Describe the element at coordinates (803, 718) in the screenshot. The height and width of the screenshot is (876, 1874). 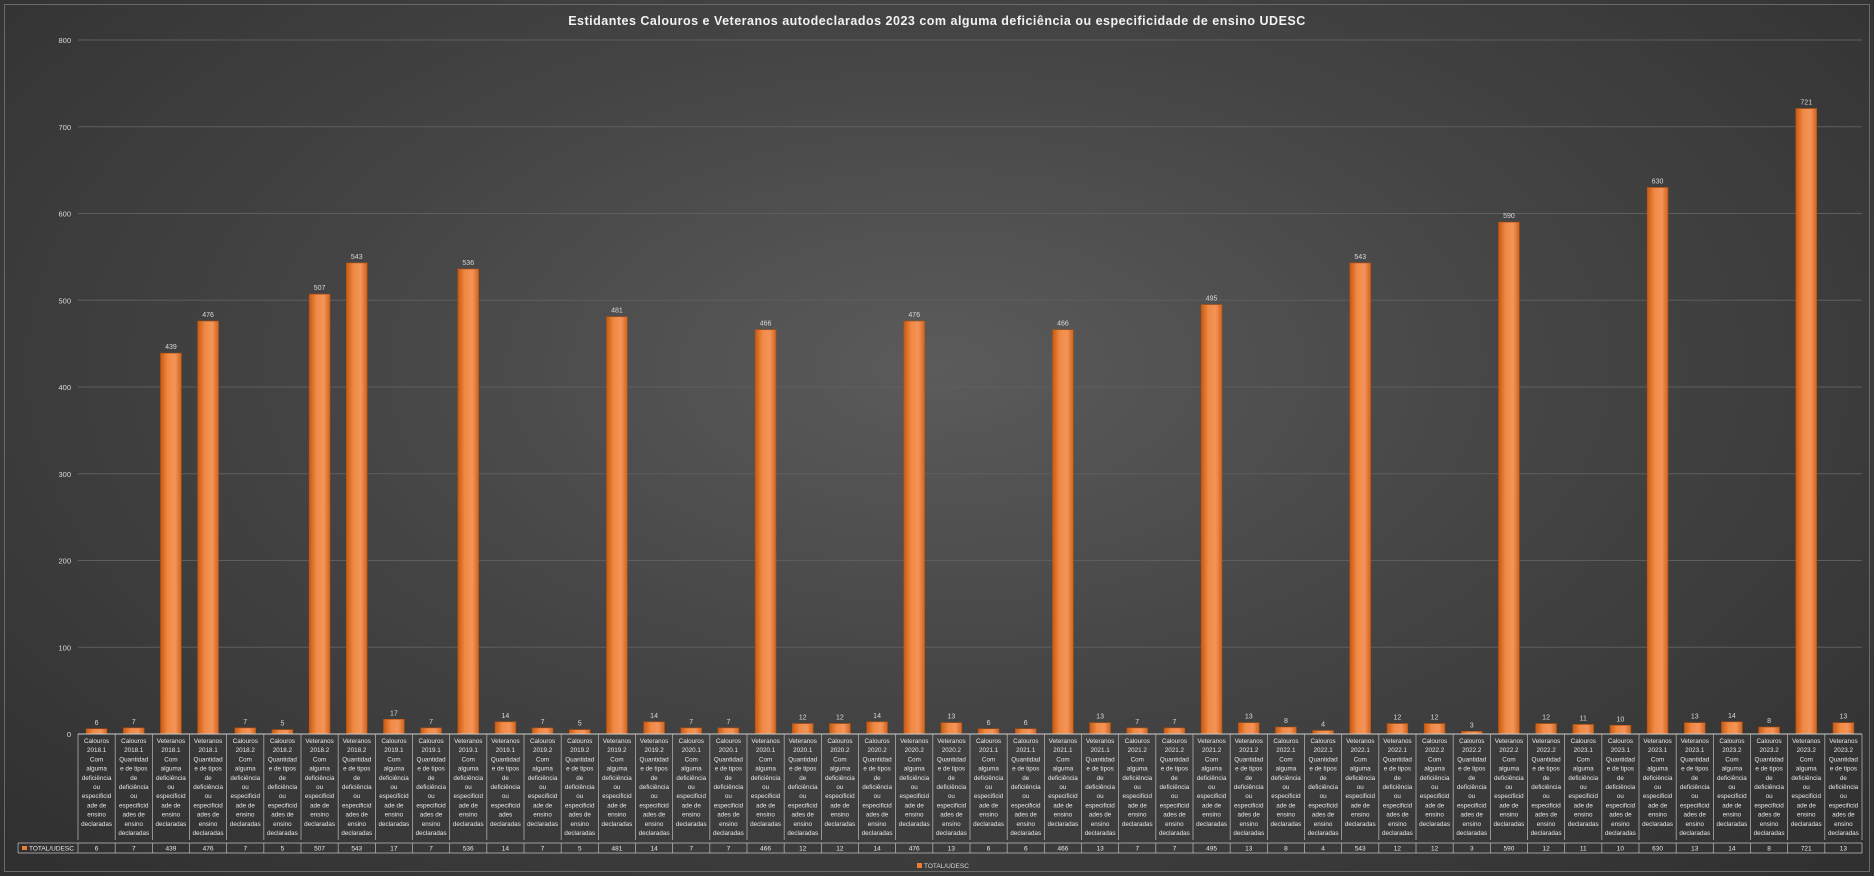
I see `data-label: 12` at that location.